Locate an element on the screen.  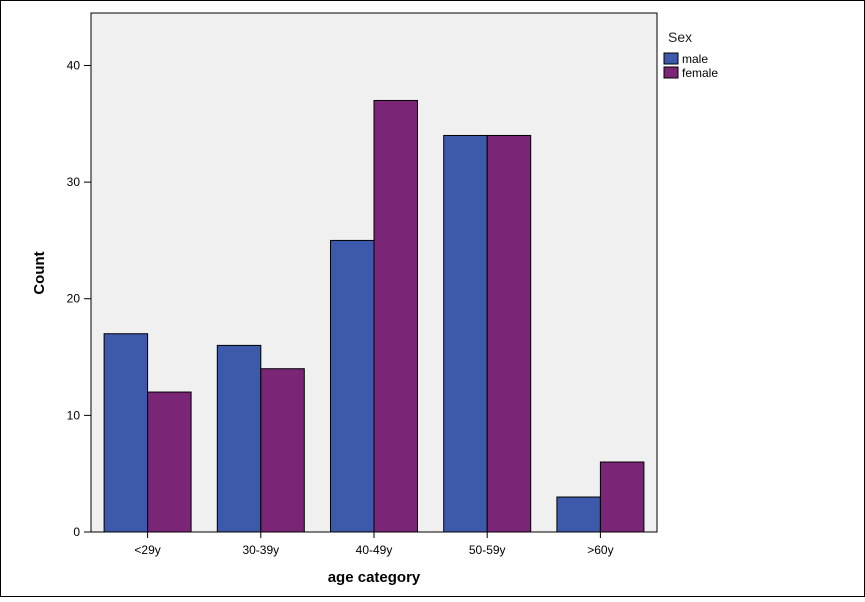
x-axis-label: age category is located at coordinates (374, 577).